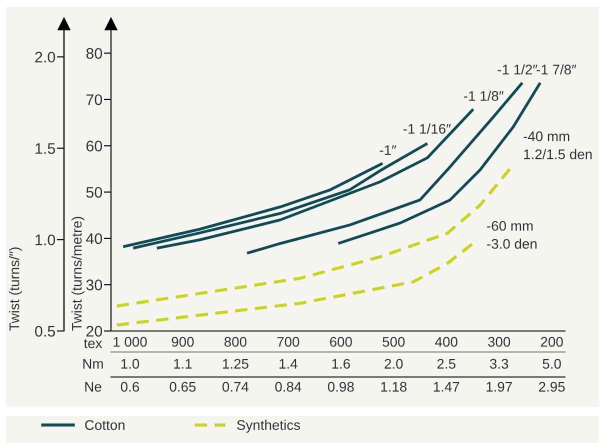 The image size is (605, 443). What do you see at coordinates (93, 387) in the screenshot?
I see `text: Ne` at bounding box center [93, 387].